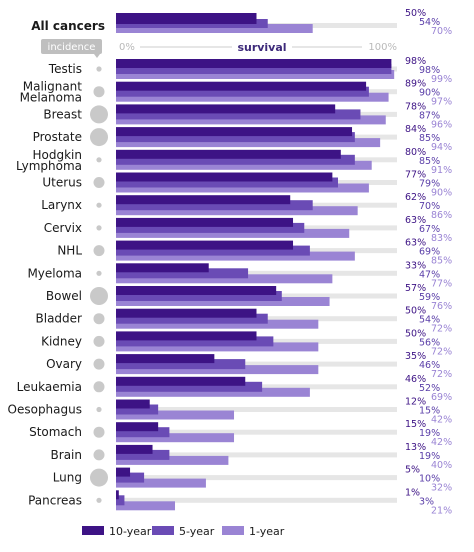  I want to click on brain-bar-1-year, so click(172, 460).